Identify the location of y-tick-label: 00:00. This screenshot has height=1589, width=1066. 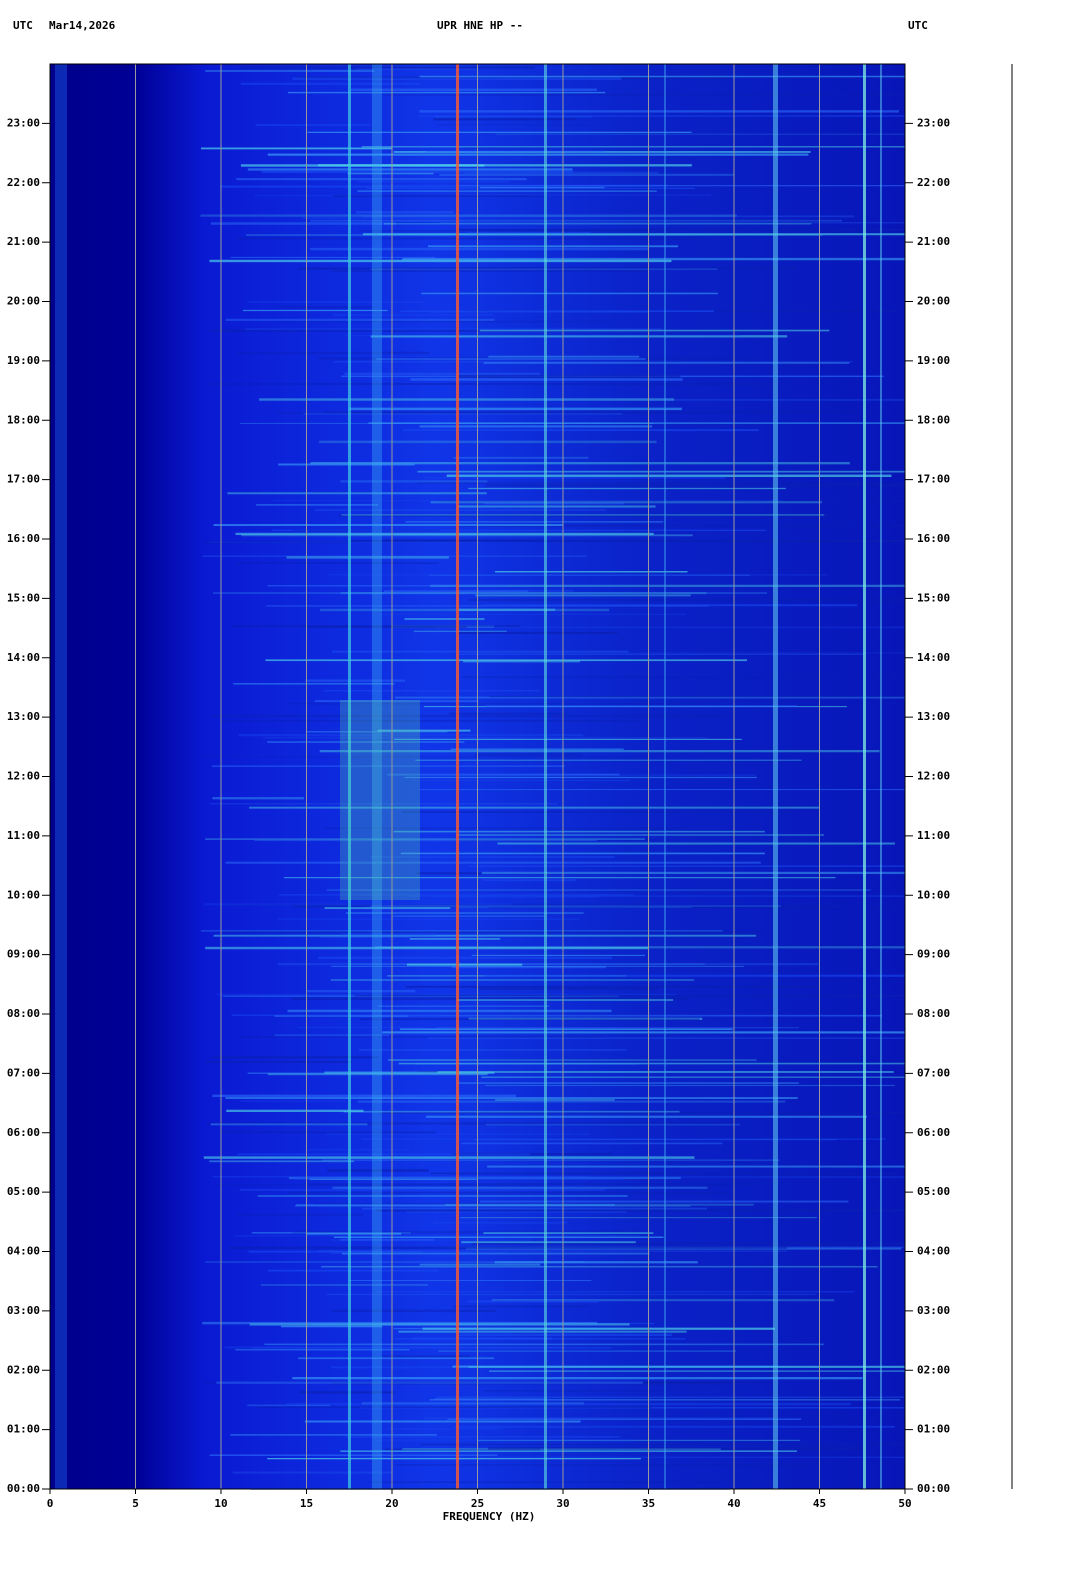
(23, 1488).